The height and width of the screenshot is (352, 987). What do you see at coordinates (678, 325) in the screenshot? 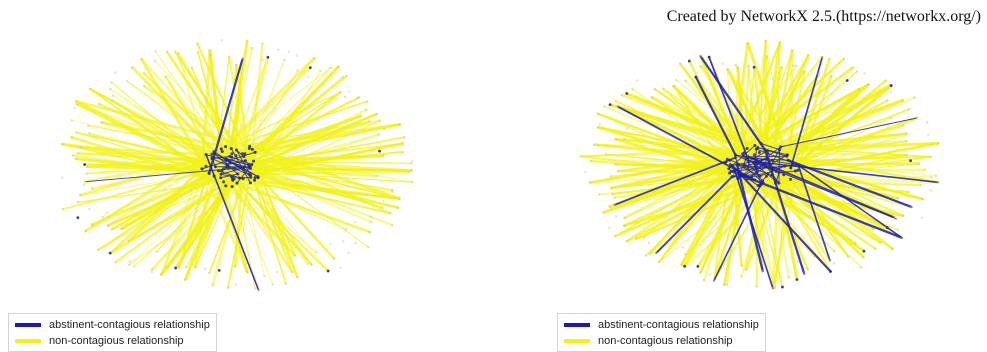
I see `legend-label-abstinent: abstinent-contagious relationship` at bounding box center [678, 325].